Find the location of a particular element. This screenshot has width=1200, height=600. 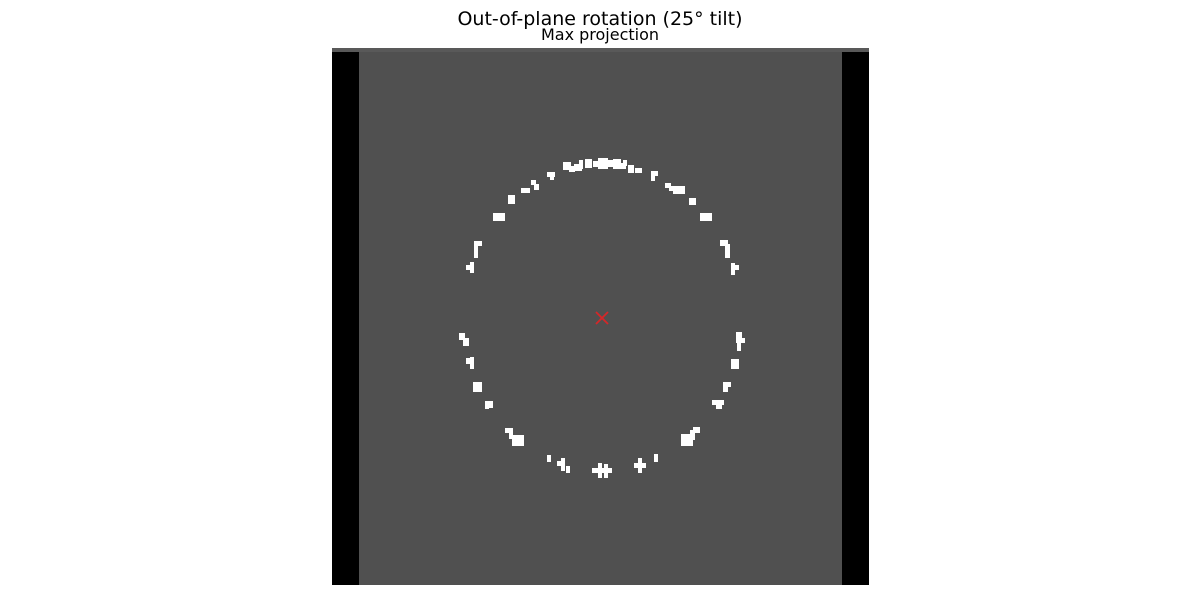

left-padding-band is located at coordinates (345, 318).